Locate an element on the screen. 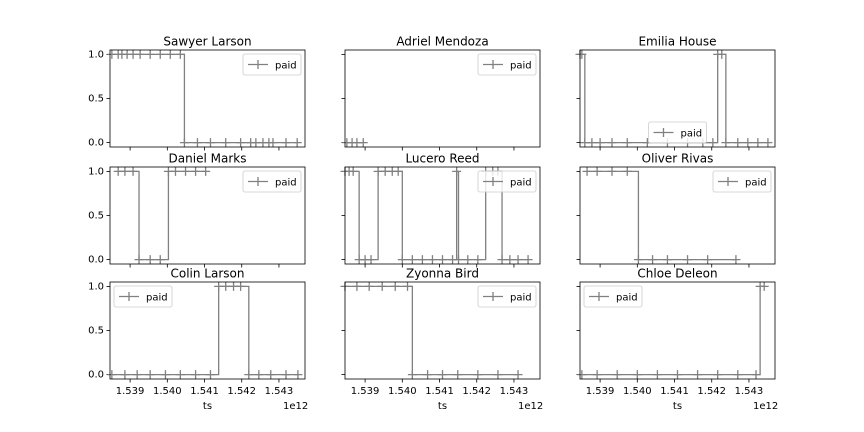 This screenshot has height=432, width=864. subplot-title: Adriel Mendoza is located at coordinates (442, 42).